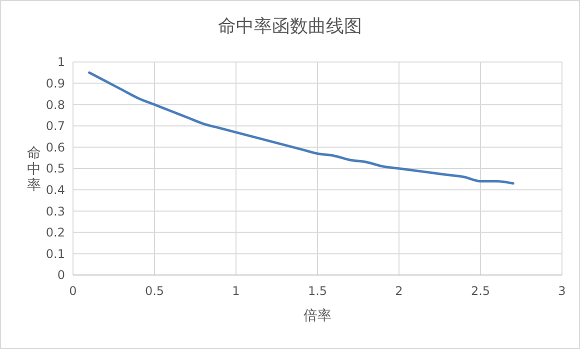 The width and height of the screenshot is (580, 349). What do you see at coordinates (61, 62) in the screenshot?
I see `y-tick-label: 1` at bounding box center [61, 62].